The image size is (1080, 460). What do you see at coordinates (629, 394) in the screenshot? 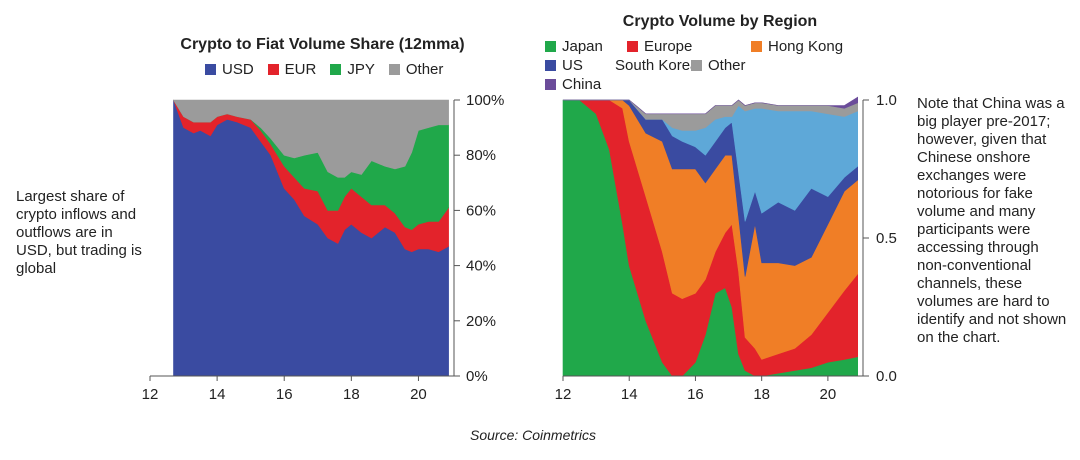
I see `region-x-tick-label: 14` at bounding box center [629, 394].